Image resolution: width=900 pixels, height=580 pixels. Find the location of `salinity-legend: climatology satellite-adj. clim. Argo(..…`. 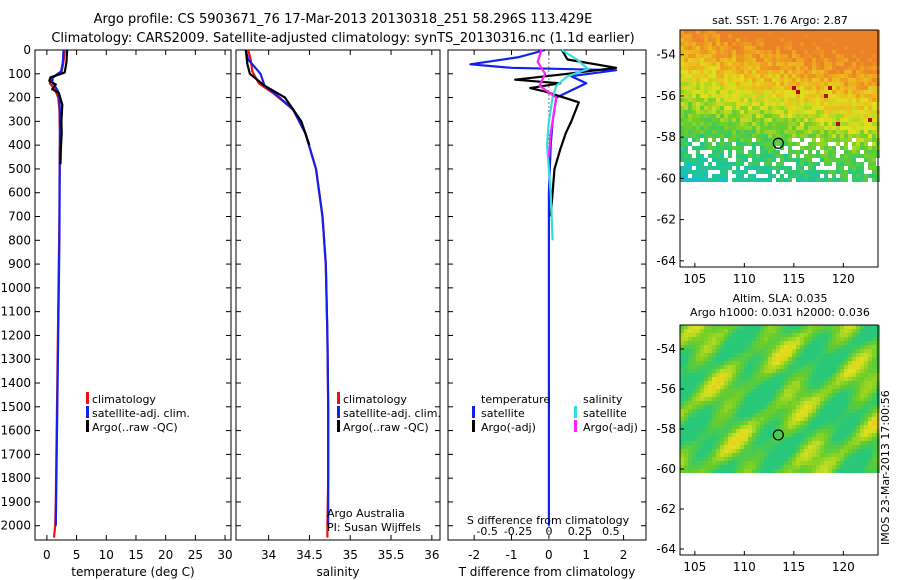

salinity-legend: climatology satellite-adj. clim. Argo(..… is located at coordinates (389, 413).